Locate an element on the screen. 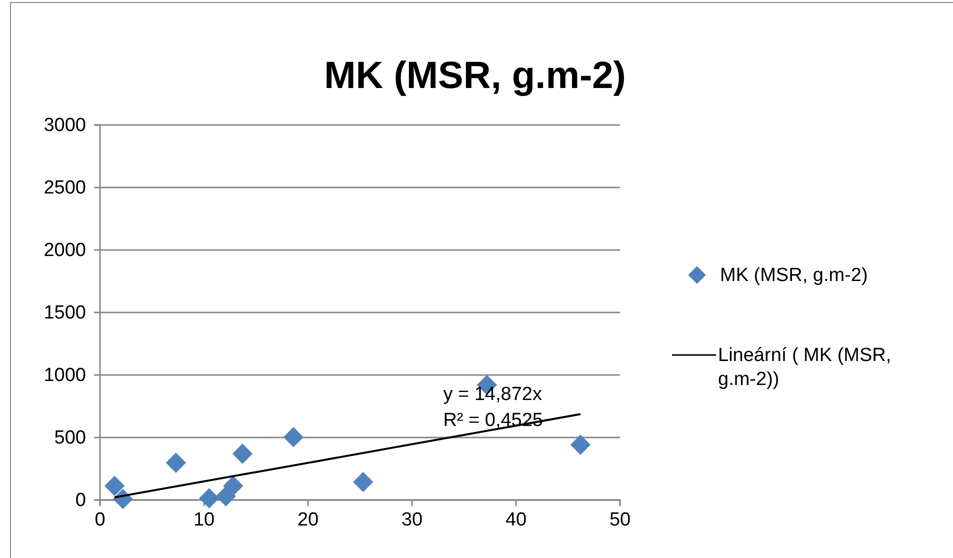 The image size is (953, 558). y-tick-label: 0 is located at coordinates (80, 501).